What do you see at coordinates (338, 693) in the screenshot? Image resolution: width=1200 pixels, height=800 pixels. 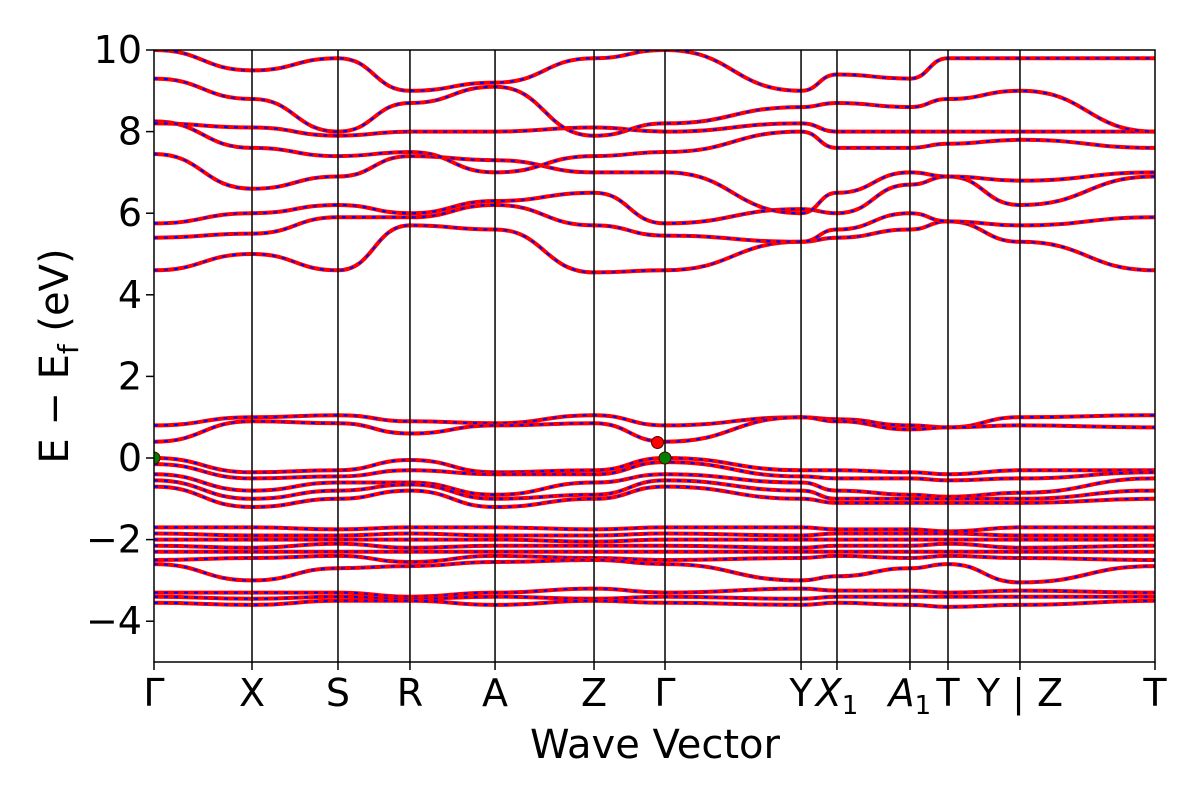 I see `x-tick-label: S` at bounding box center [338, 693].